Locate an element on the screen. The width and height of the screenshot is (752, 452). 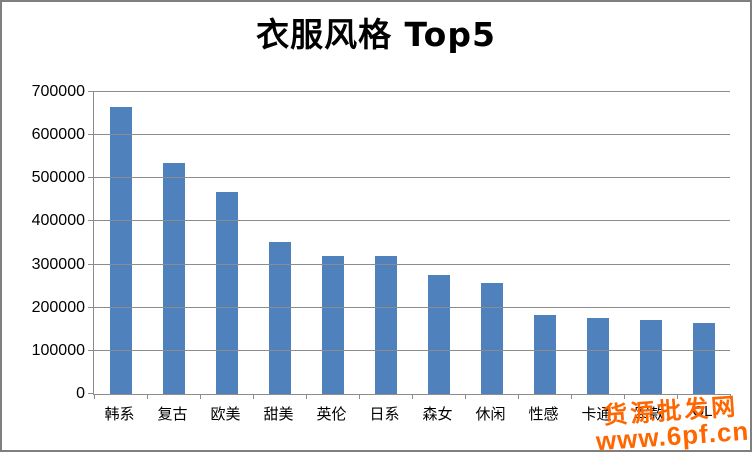
x-axis-category-label: 欧美 is located at coordinates (225, 414).